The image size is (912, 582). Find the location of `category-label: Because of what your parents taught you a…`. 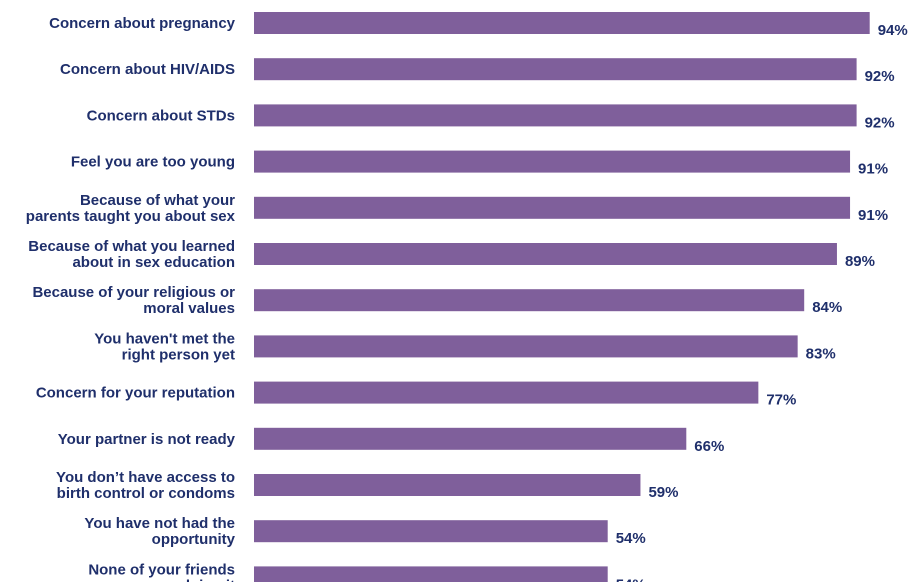

category-label: Because of what your parents taught you a… is located at coordinates (131, 208).